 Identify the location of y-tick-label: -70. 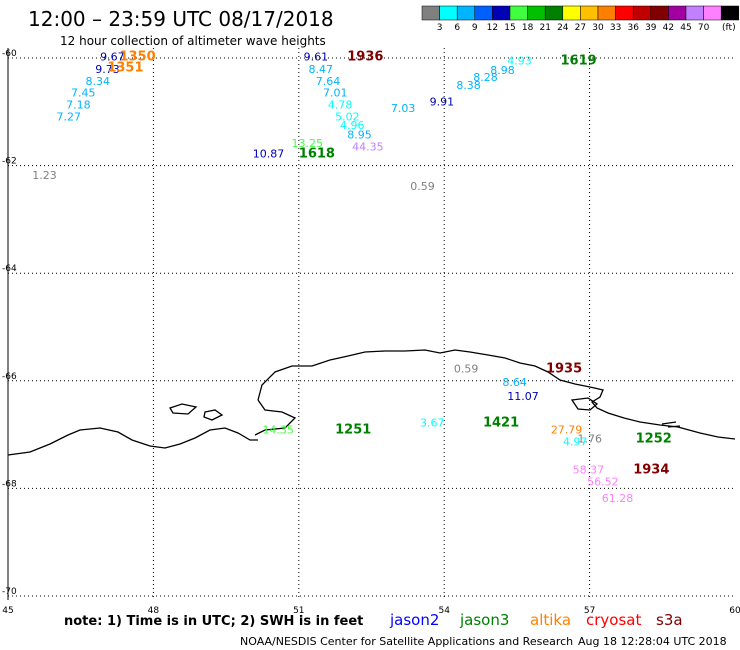
(9, 592).